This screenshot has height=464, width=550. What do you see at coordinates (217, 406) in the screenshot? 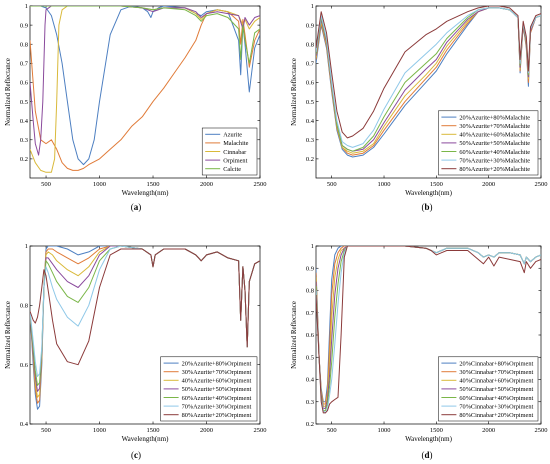
I see `legend-entry: 70%Azurite+30%Orpiment` at bounding box center [217, 406].